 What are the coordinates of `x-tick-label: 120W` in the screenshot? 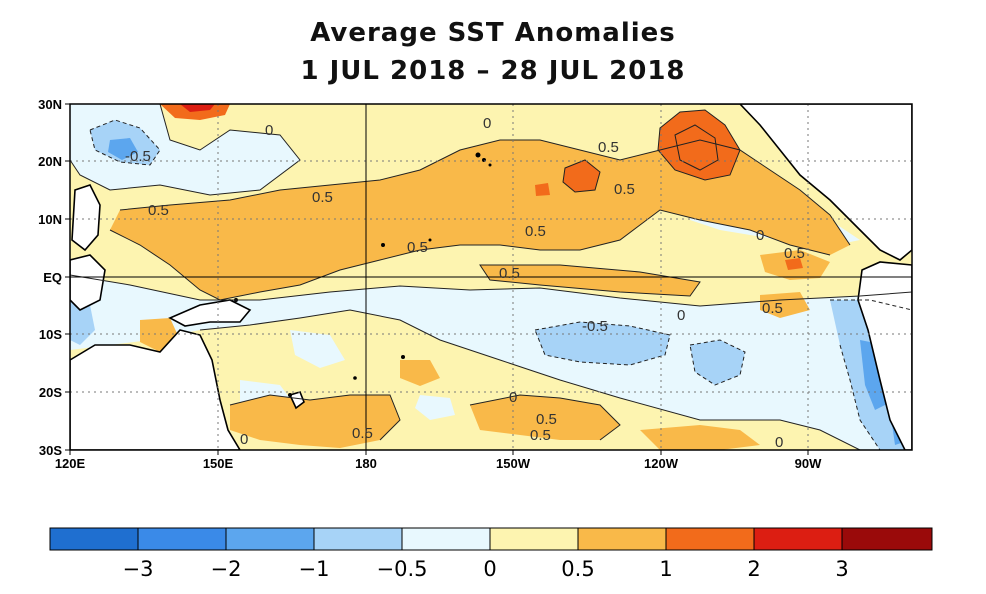 It's located at (661, 463).